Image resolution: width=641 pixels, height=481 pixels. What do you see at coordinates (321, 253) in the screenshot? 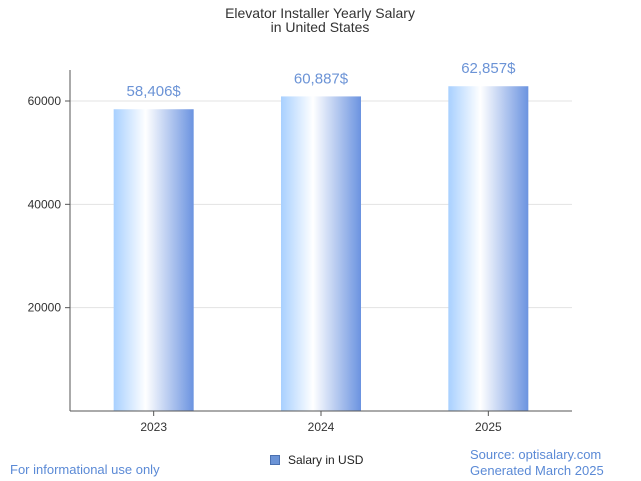
I see `bar-2024` at bounding box center [321, 253].